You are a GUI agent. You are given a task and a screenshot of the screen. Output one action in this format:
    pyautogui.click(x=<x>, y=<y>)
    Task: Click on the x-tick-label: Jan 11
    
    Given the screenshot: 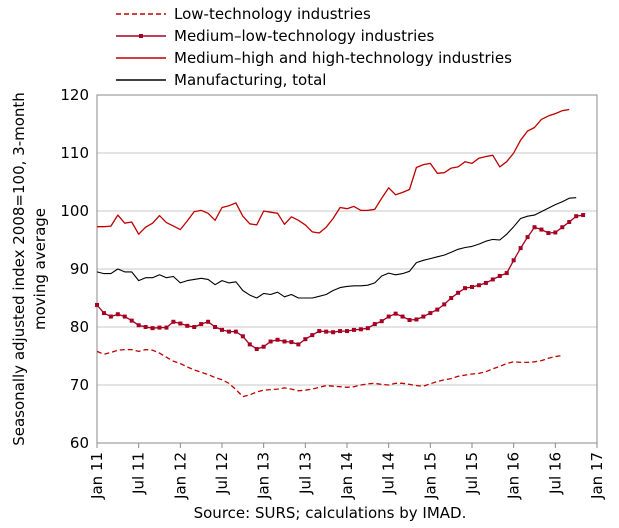 What is the action you would take?
    pyautogui.click(x=97, y=476)
    